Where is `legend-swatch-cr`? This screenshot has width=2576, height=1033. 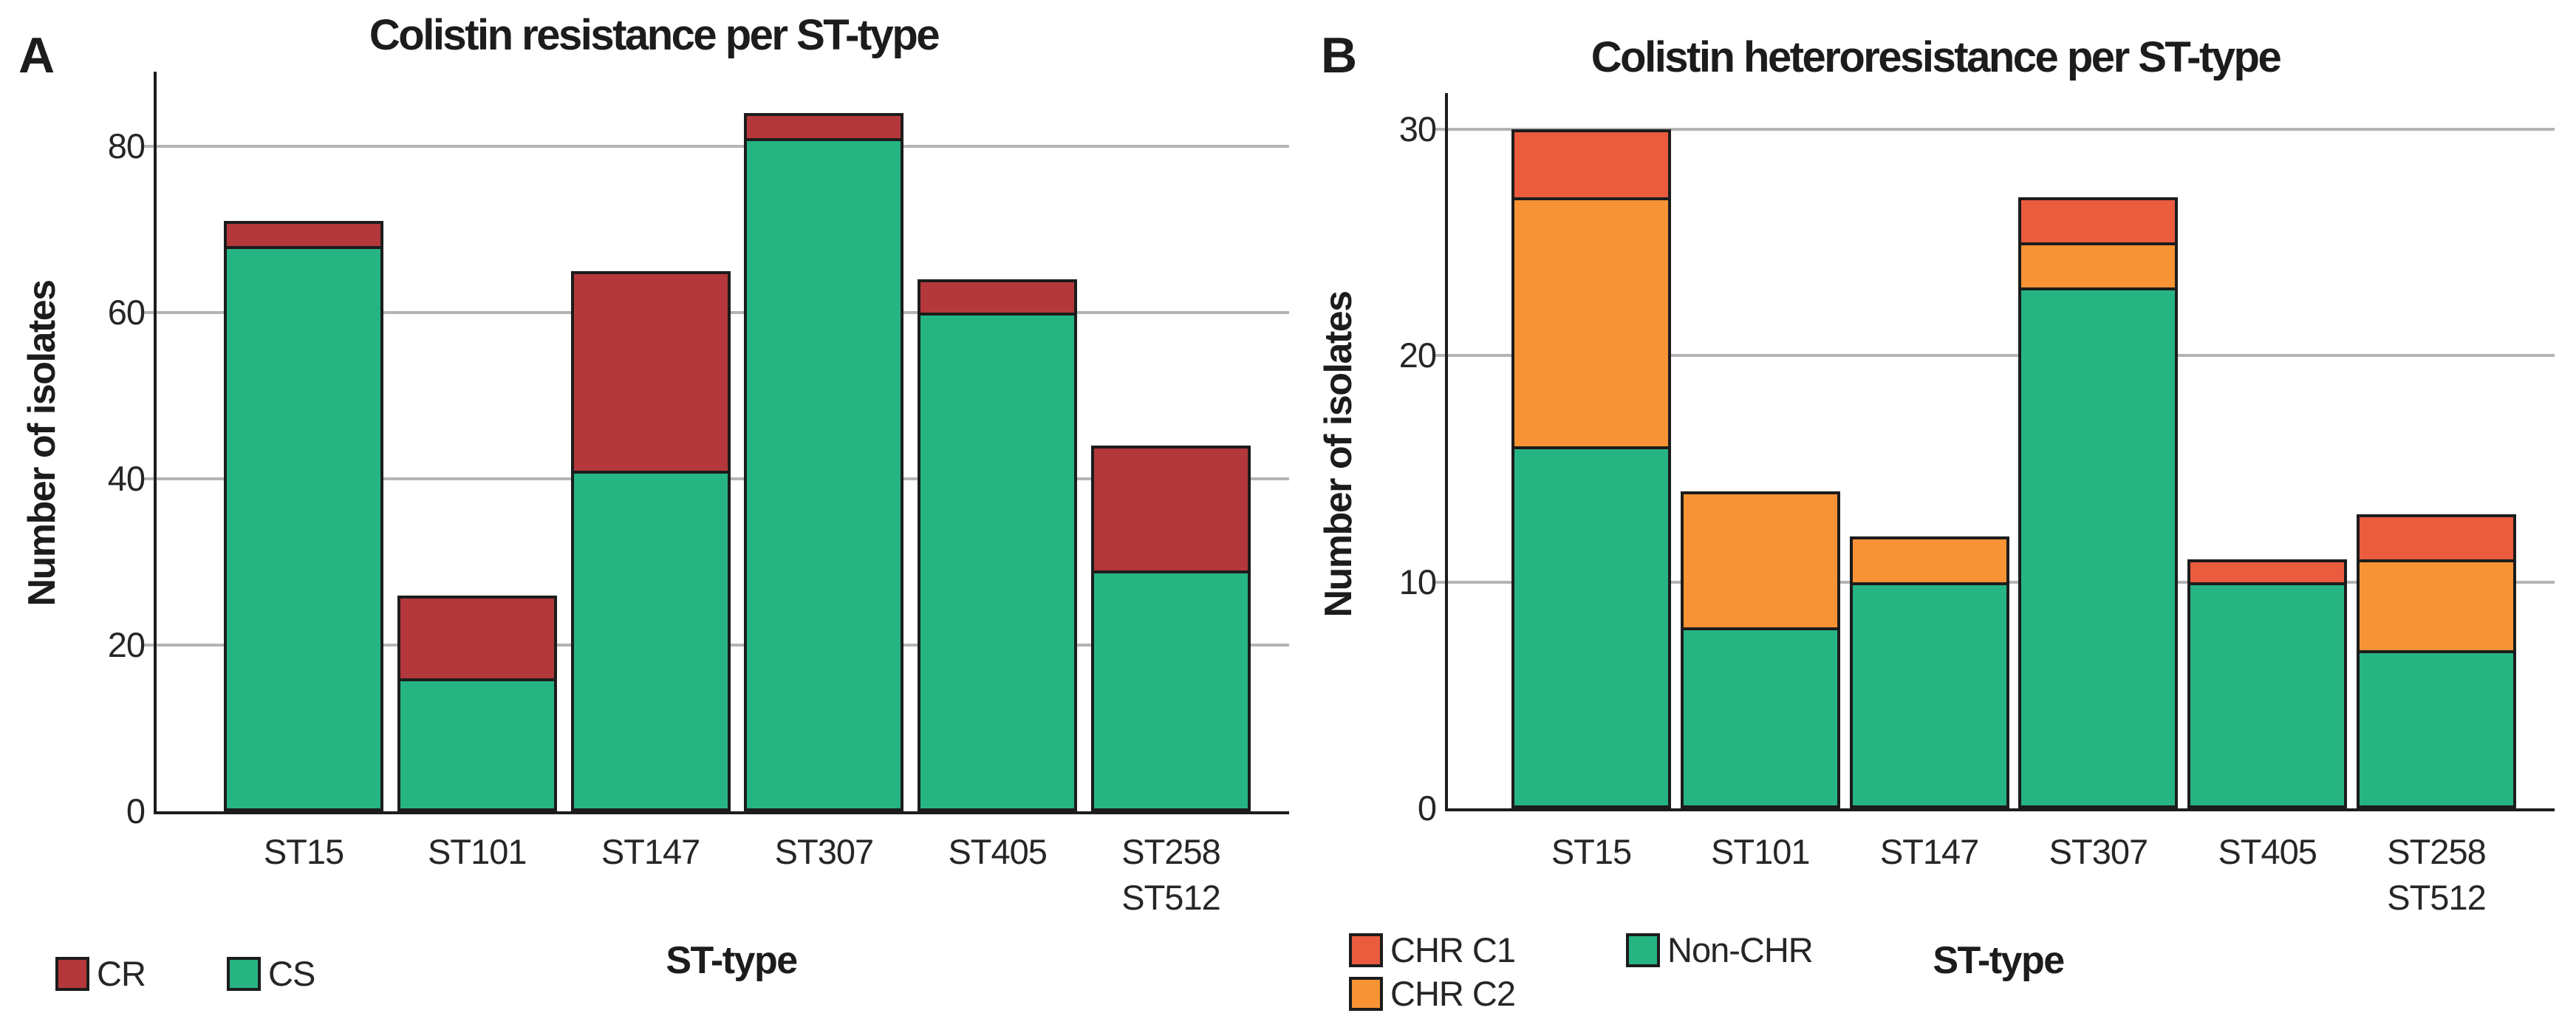 legend-swatch-cr is located at coordinates (72, 974).